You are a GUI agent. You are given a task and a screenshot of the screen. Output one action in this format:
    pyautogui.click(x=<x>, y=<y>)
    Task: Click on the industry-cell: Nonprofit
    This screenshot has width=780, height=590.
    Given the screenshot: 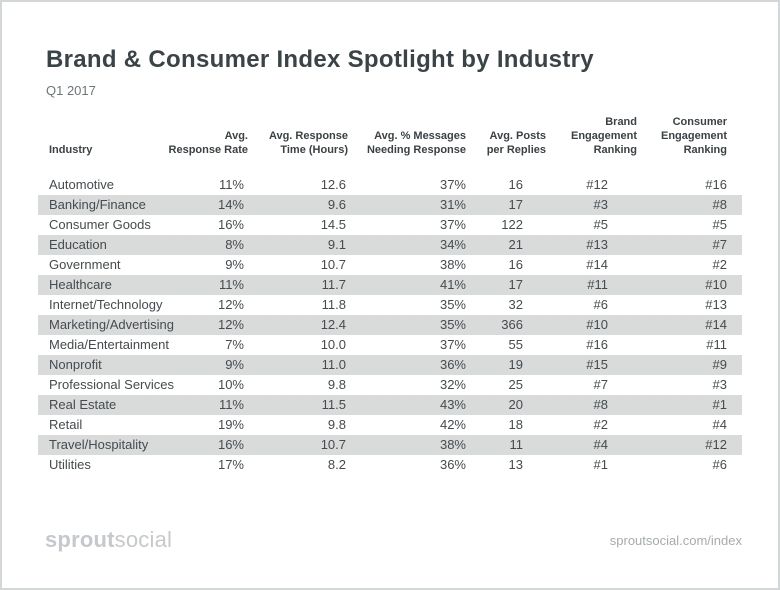 What is the action you would take?
    pyautogui.click(x=75, y=364)
    